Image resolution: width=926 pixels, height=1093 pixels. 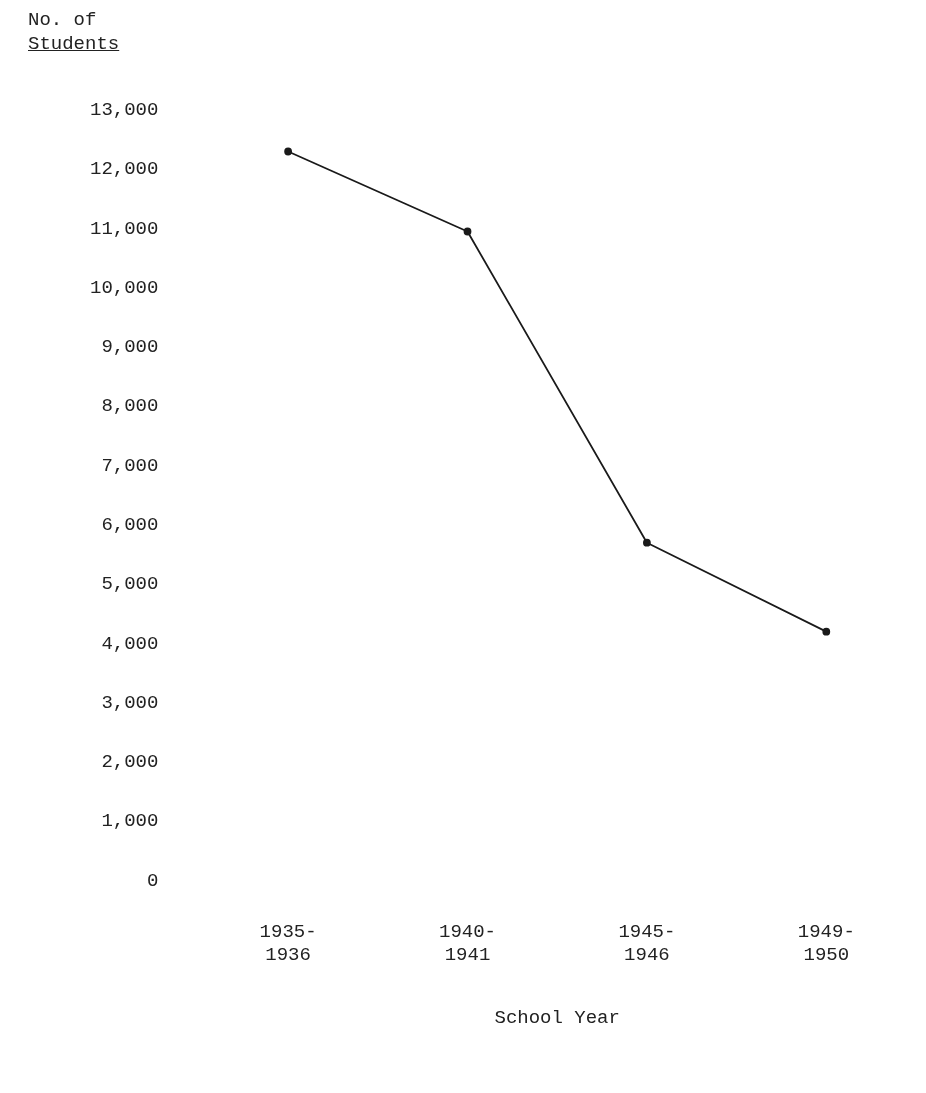 What do you see at coordinates (130, 643) in the screenshot?
I see `y-tick-label: 4,000` at bounding box center [130, 643].